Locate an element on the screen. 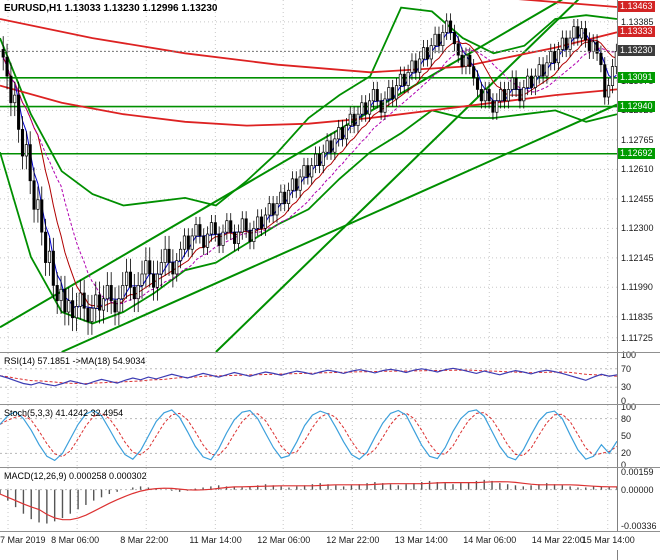 This screenshot has height=560, width=660. price-tick: 1.12300 is located at coordinates (637, 228).